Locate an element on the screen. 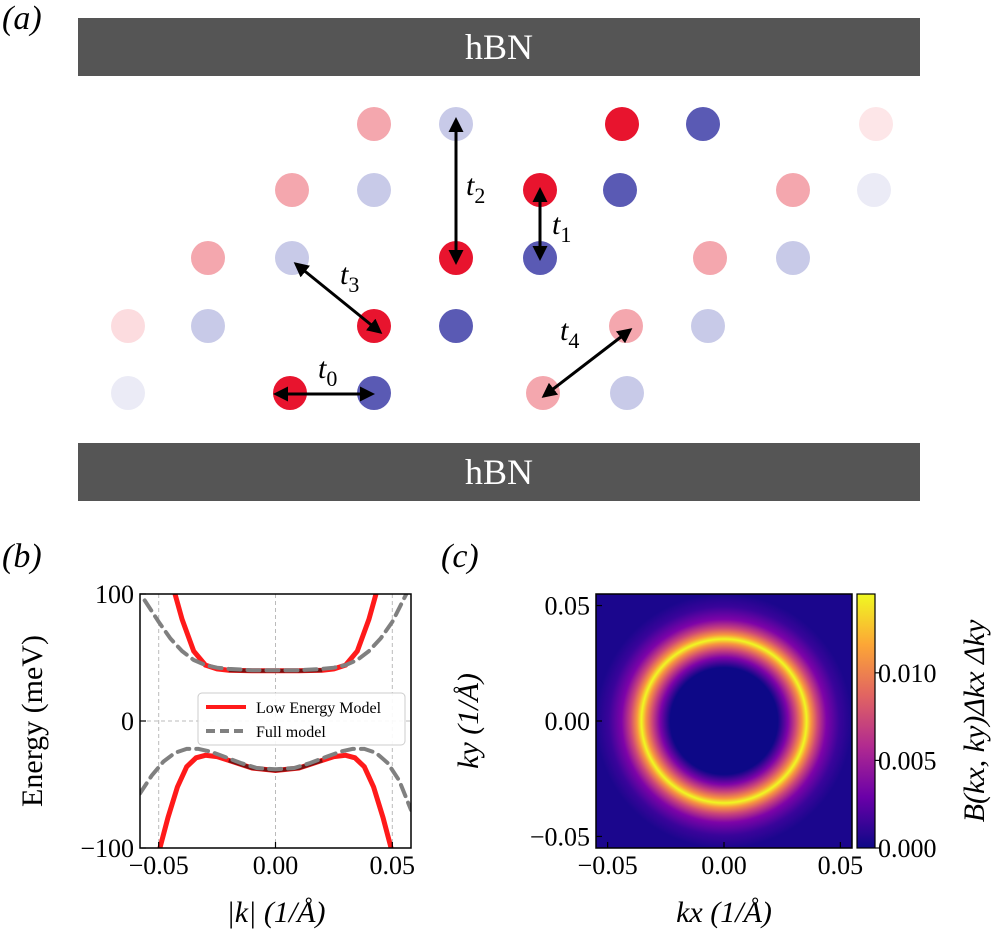  legend-label-full-model: Full model is located at coordinates (291, 732).